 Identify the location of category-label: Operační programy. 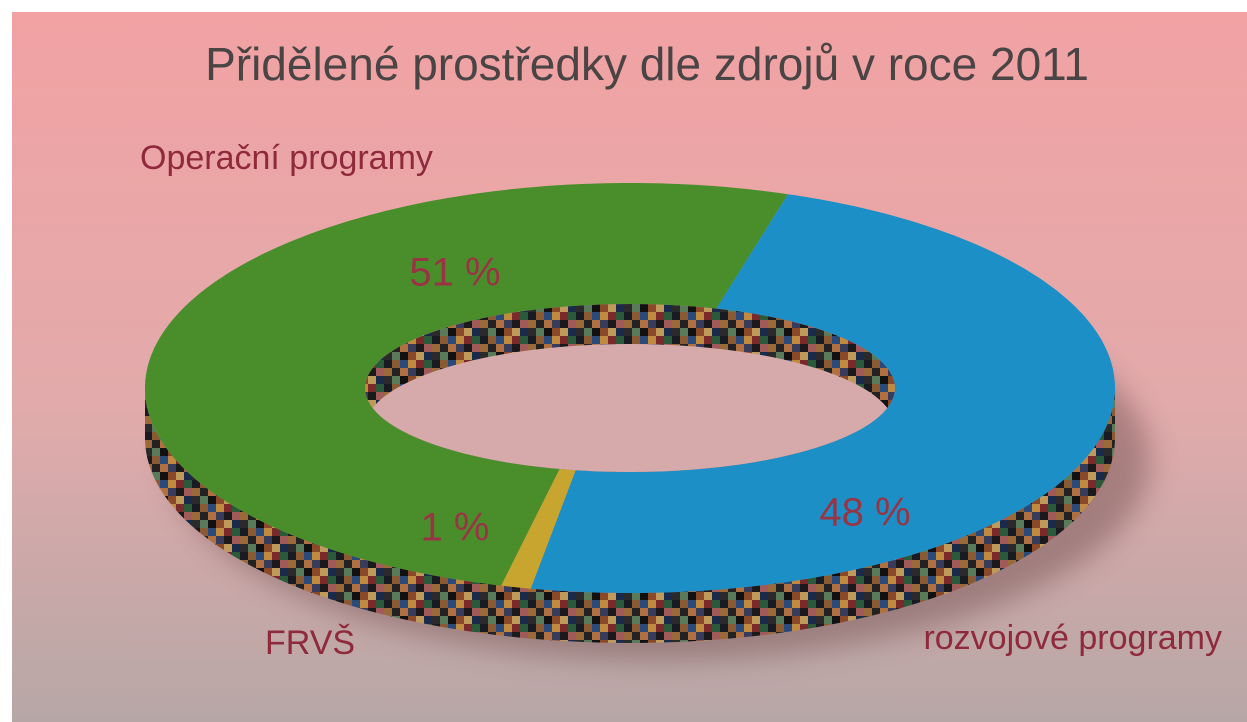
(286, 158).